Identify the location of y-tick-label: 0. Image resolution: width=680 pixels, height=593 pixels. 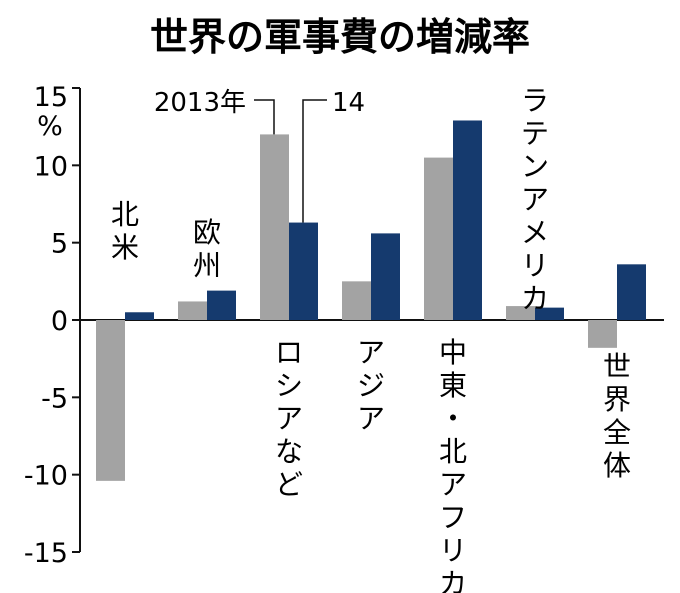
(59, 321).